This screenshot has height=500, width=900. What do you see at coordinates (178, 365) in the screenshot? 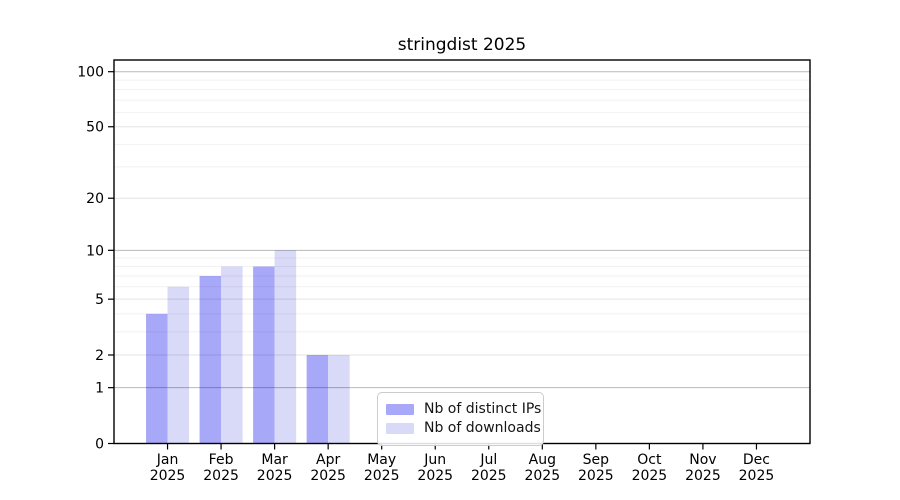
I see `bar-downloads-jan` at bounding box center [178, 365].